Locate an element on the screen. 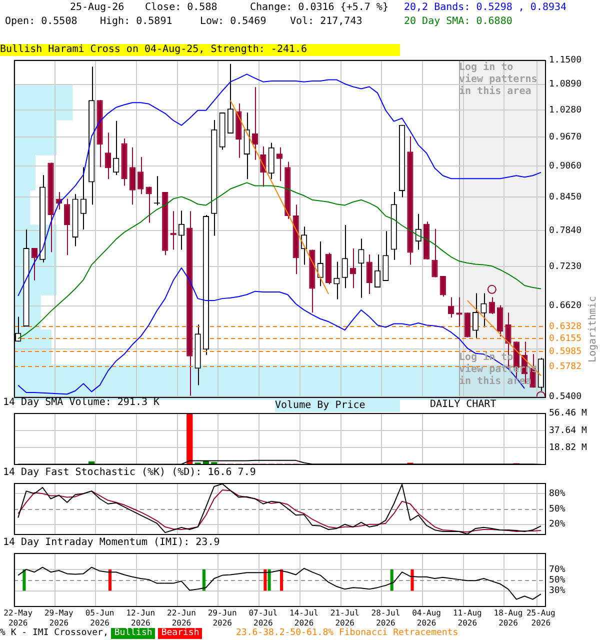 Image resolution: width=600 pixels, height=640 pixels. y-tick-label: 0.9670 is located at coordinates (565, 137).